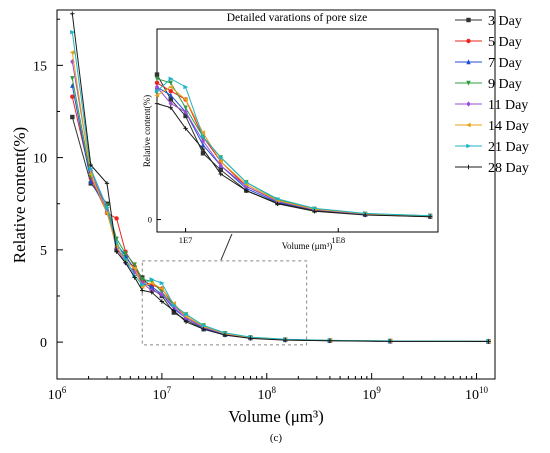  I want to click on inset-ticks: 1E7 1E8 0, so click(246, 230).